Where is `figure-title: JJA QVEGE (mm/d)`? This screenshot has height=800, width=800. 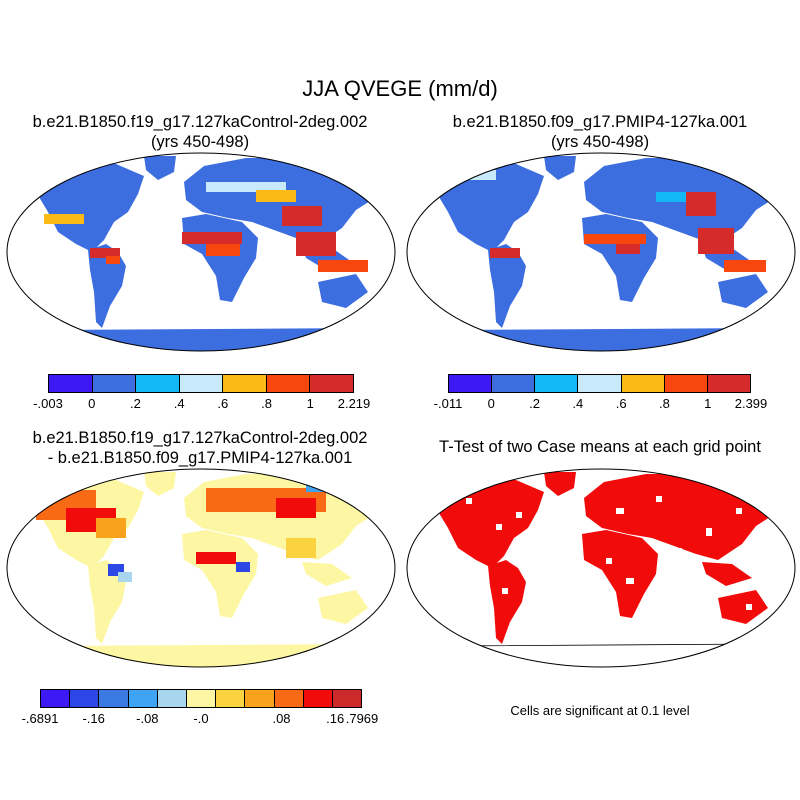 figure-title: JJA QVEGE (mm/d) is located at coordinates (400, 88).